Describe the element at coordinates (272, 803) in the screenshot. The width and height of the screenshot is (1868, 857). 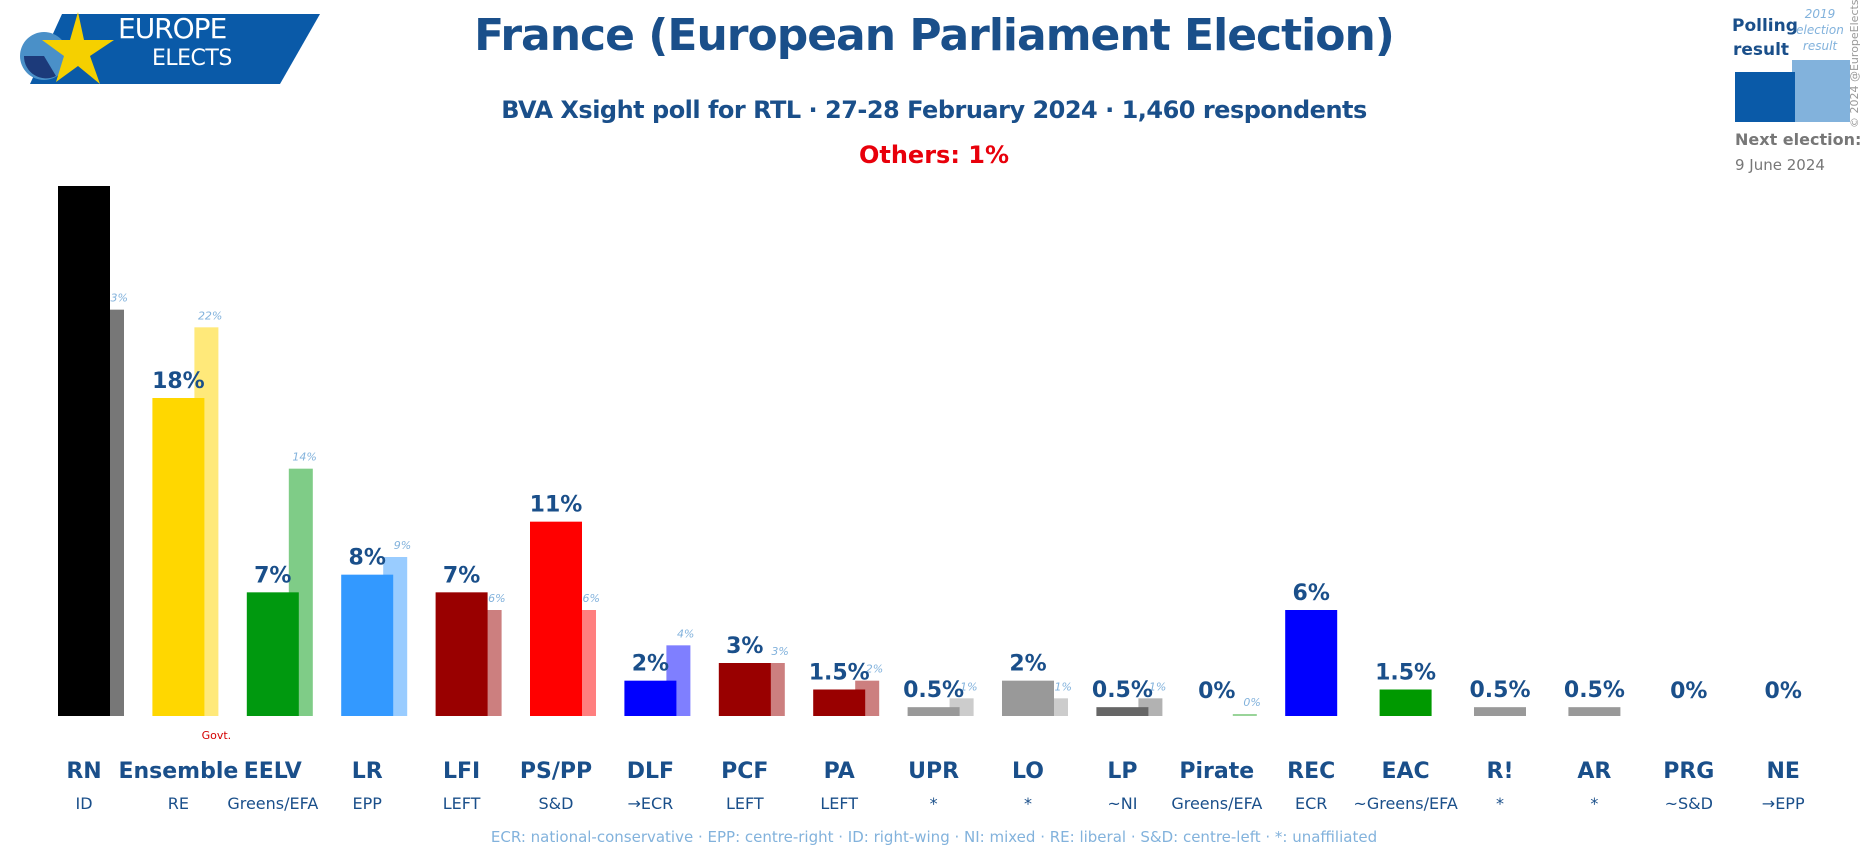
I see `group-label-eelv: Greens/EFA` at that location.